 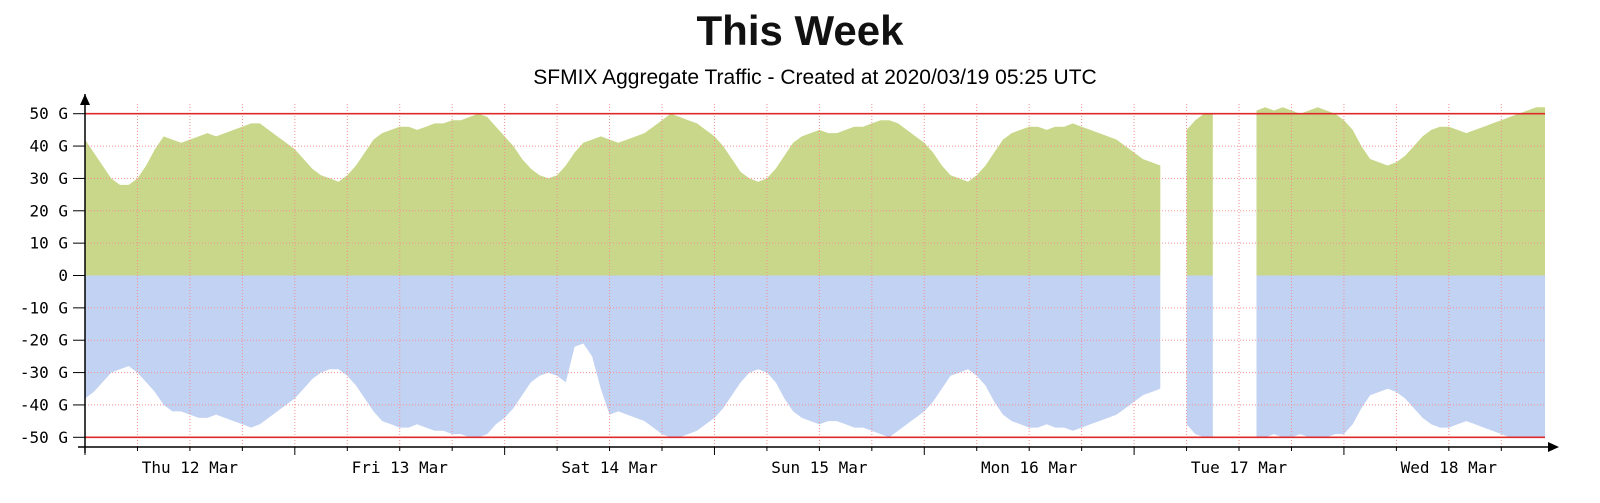 I want to click on y-axis-arrow-icon, so click(x=85, y=100).